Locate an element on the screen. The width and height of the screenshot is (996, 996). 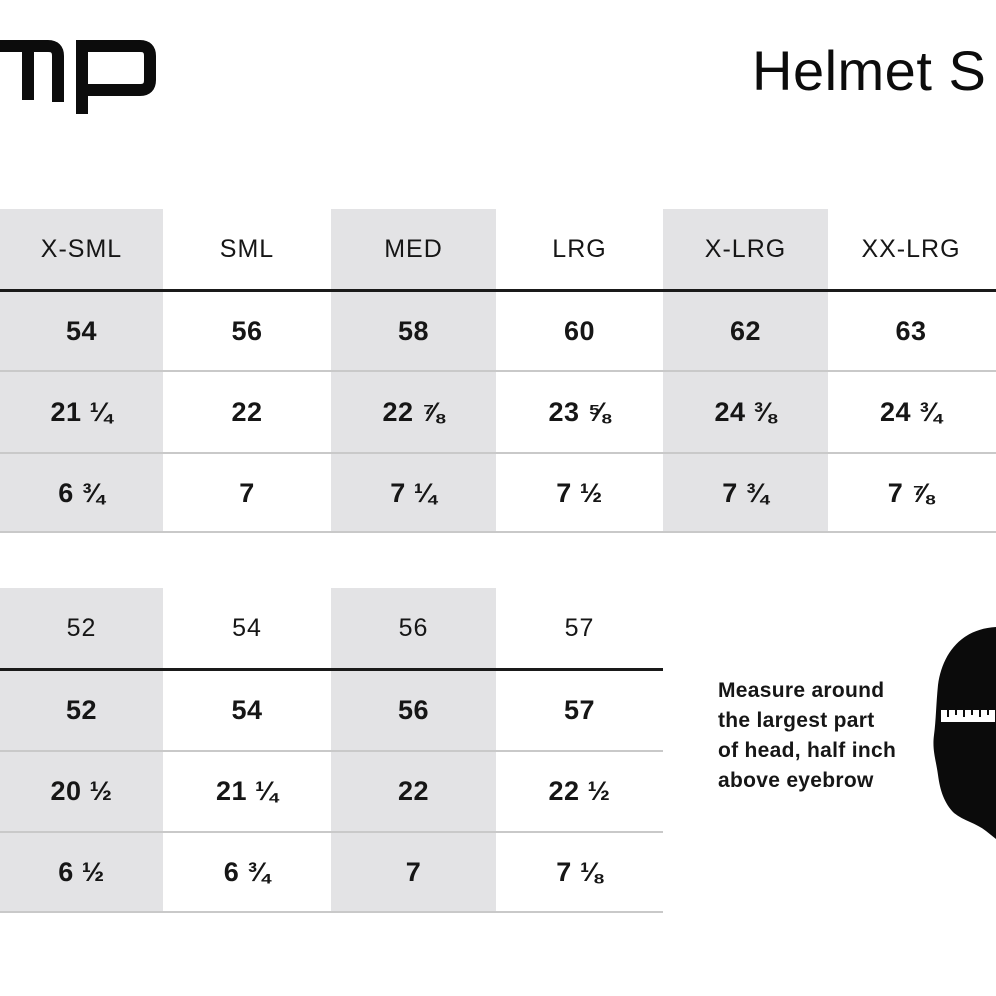
header-cell: LRG is located at coordinates (579, 248).